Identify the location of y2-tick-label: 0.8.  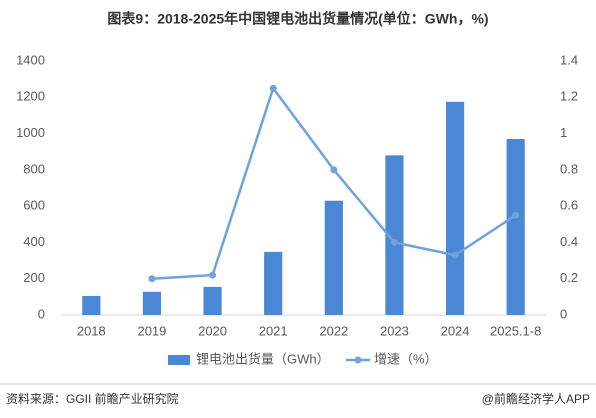
(569, 168).